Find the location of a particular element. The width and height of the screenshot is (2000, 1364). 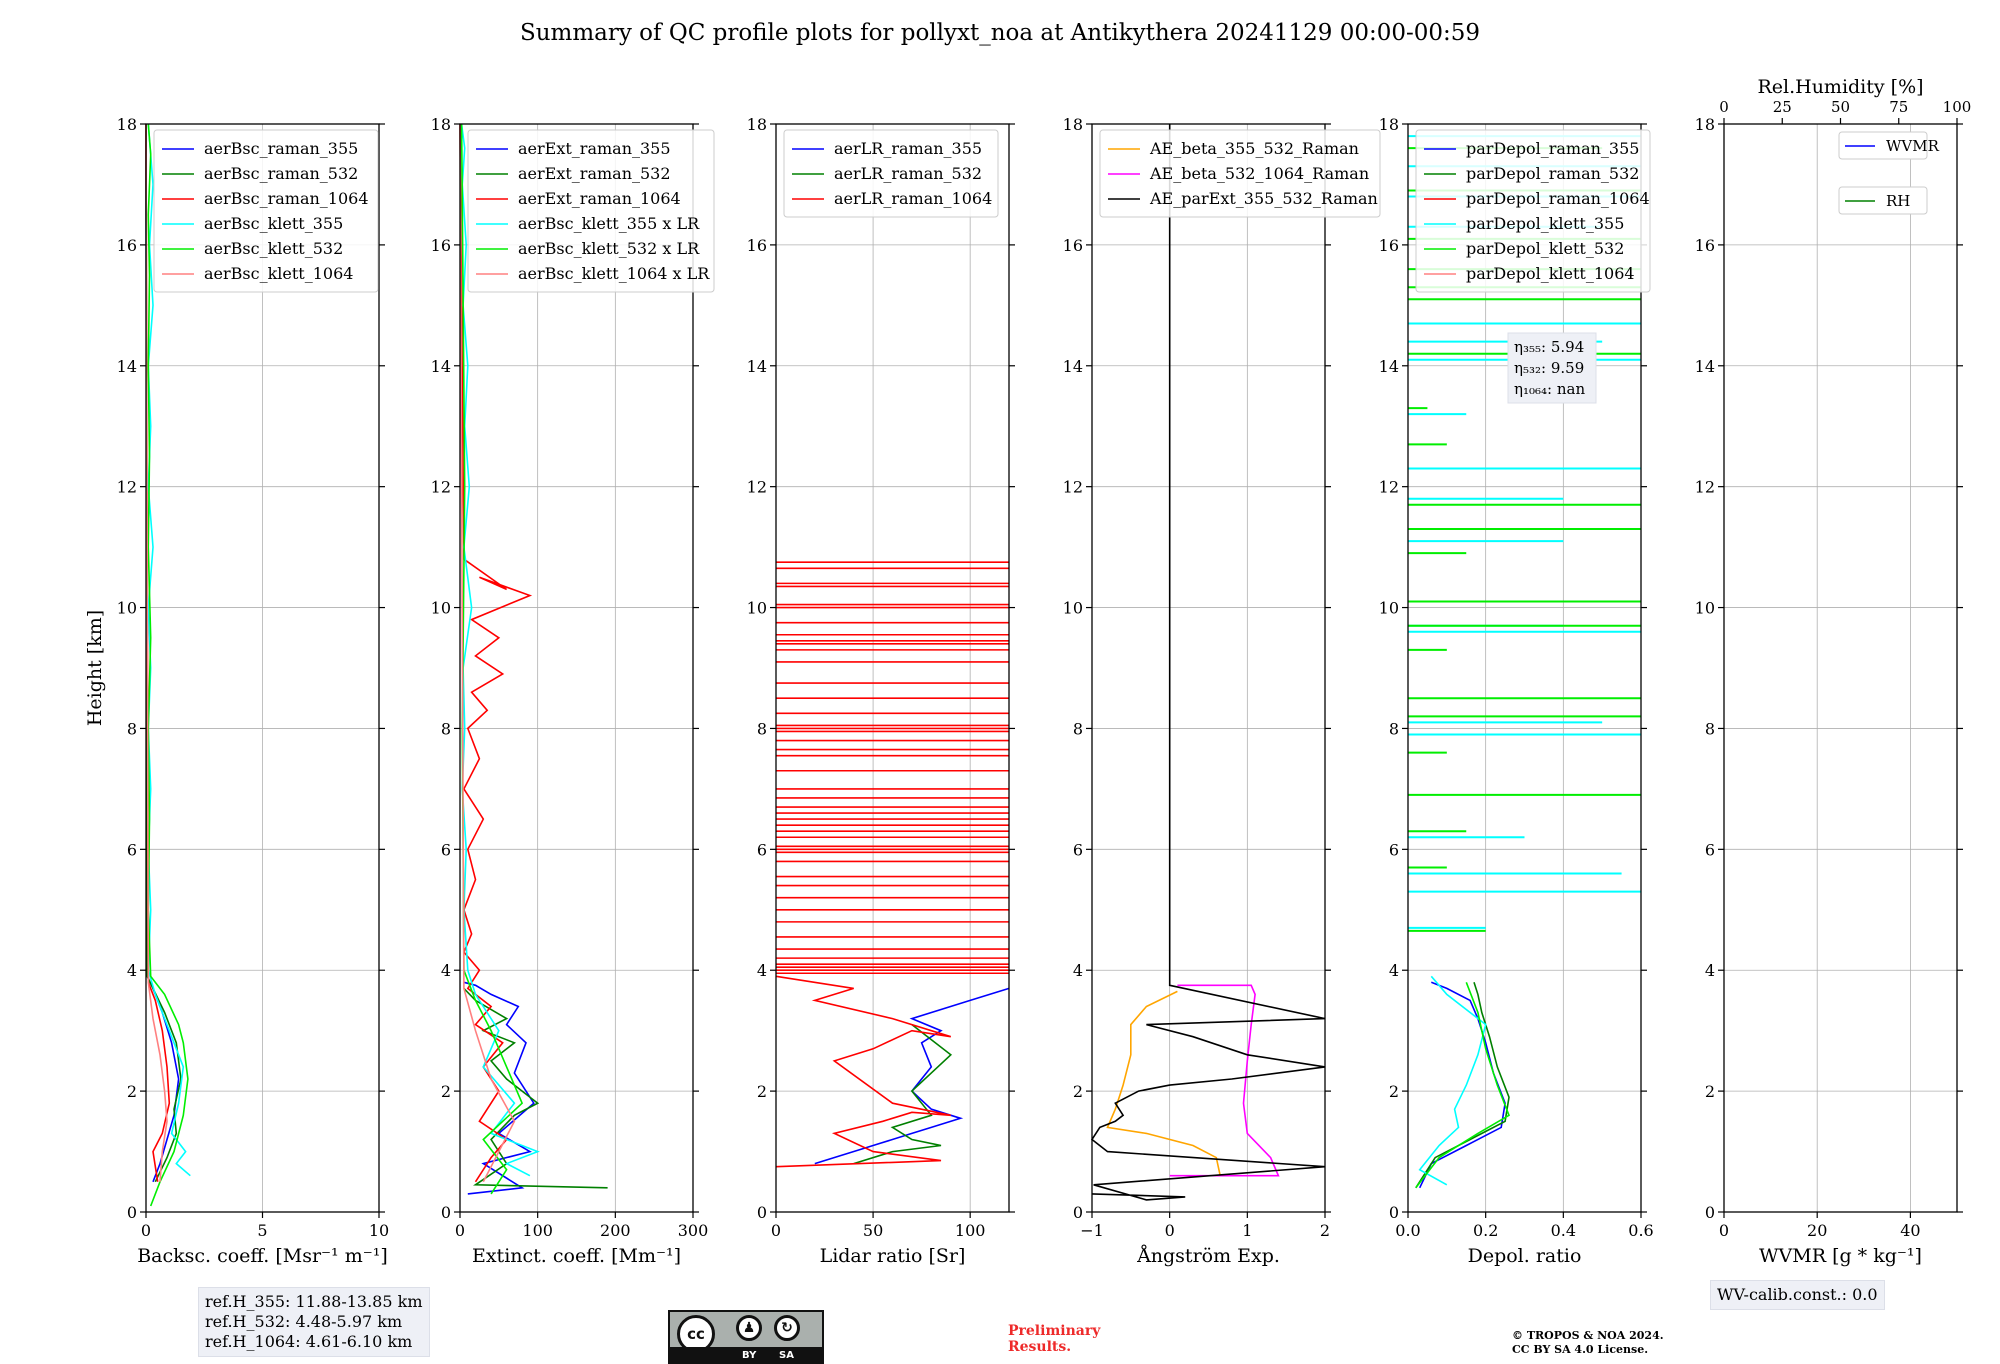

panel-1-xlabel: Backsc. coeff. [Msr⁻¹ m⁻¹] is located at coordinates (262, 1256).